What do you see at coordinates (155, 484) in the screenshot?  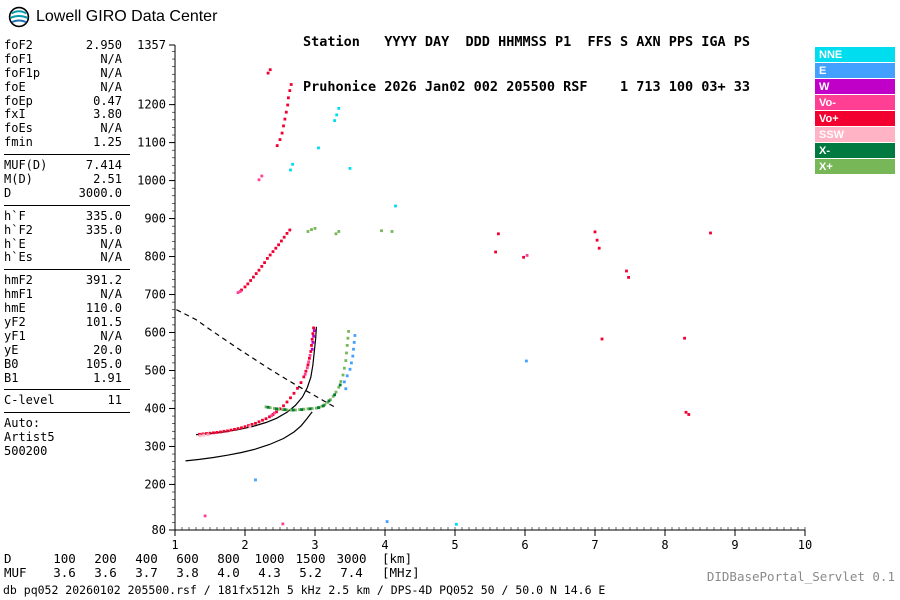 I see `y-tick-label: 200` at bounding box center [155, 484].